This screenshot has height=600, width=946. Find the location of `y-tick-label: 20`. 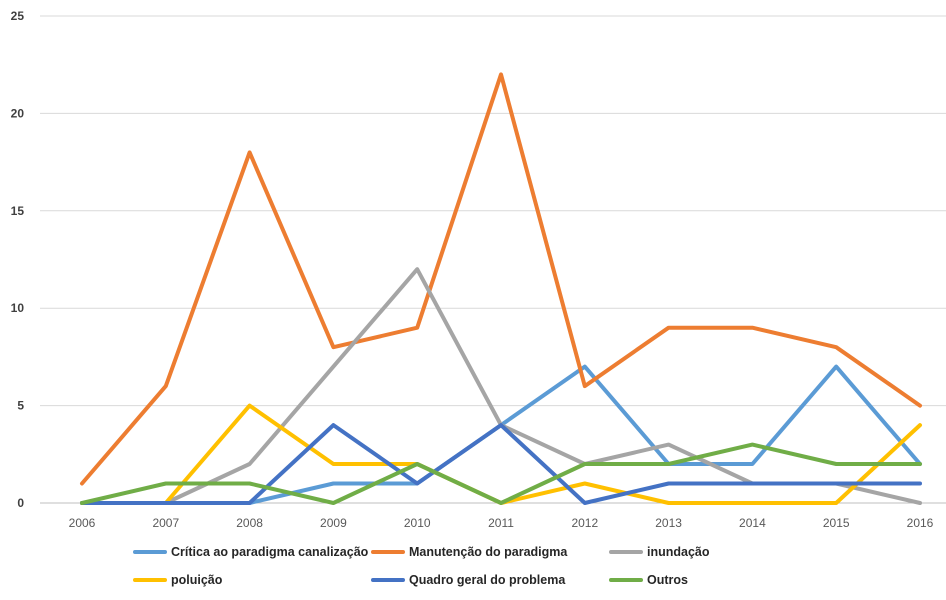

y-tick-label: 20 is located at coordinates (18, 113).